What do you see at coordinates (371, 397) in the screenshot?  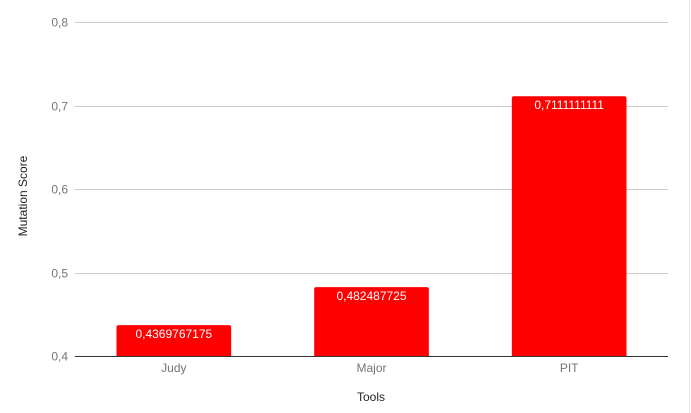 I see `x-axis-title: Tools` at bounding box center [371, 397].